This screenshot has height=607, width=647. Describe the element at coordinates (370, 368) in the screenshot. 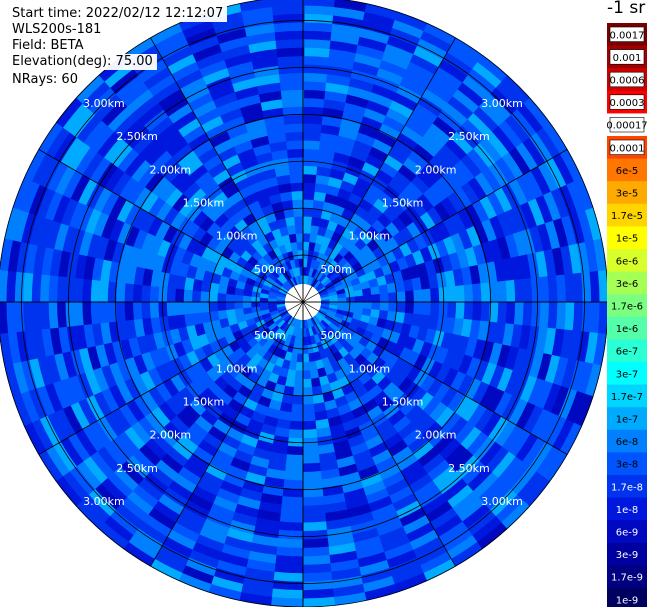

I see `range-ring-label: 1.00km` at that location.